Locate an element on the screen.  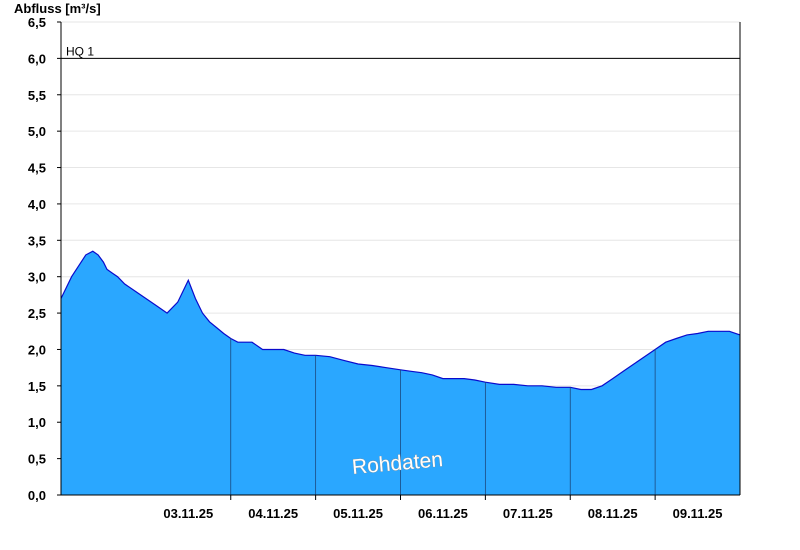
x-tick-label: 07.11.25 is located at coordinates (528, 513).